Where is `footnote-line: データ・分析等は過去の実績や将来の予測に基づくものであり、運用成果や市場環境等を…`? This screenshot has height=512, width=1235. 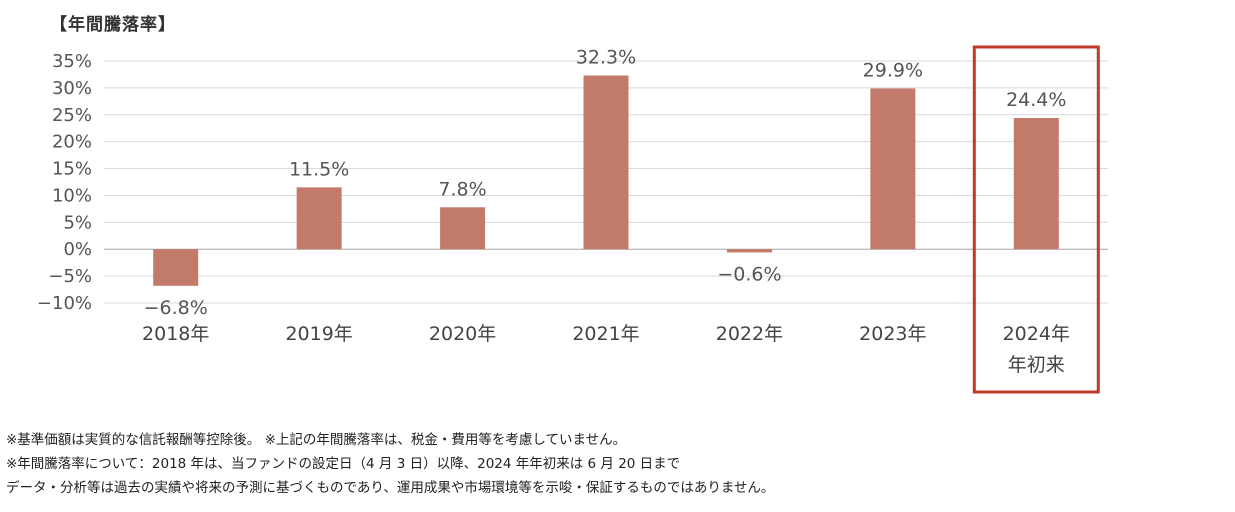
footnote-line: データ・分析等は過去の実績や将来の予測に基づくものであり、運用成果や市場環境等を… is located at coordinates (390, 488).